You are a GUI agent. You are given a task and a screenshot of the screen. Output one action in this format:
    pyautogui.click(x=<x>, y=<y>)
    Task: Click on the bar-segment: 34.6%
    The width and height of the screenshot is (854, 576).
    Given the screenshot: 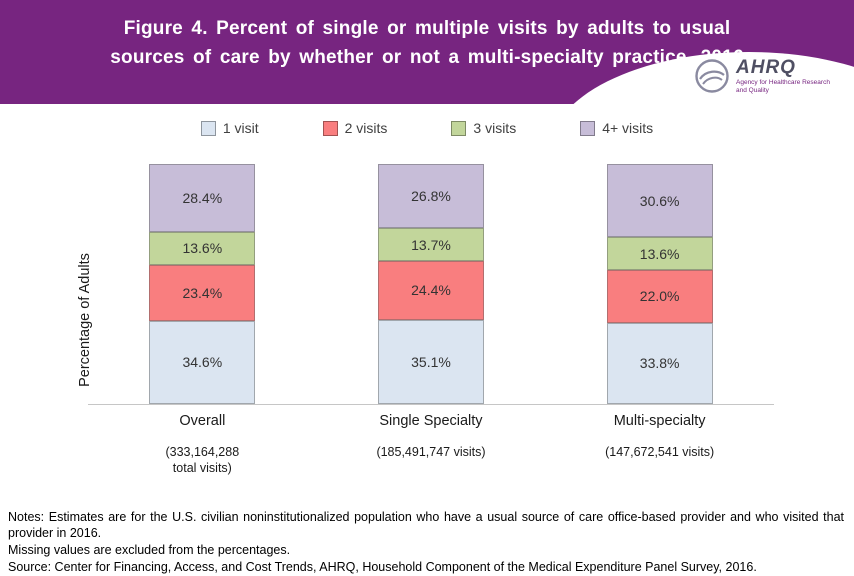 What is the action you would take?
    pyautogui.click(x=202, y=362)
    